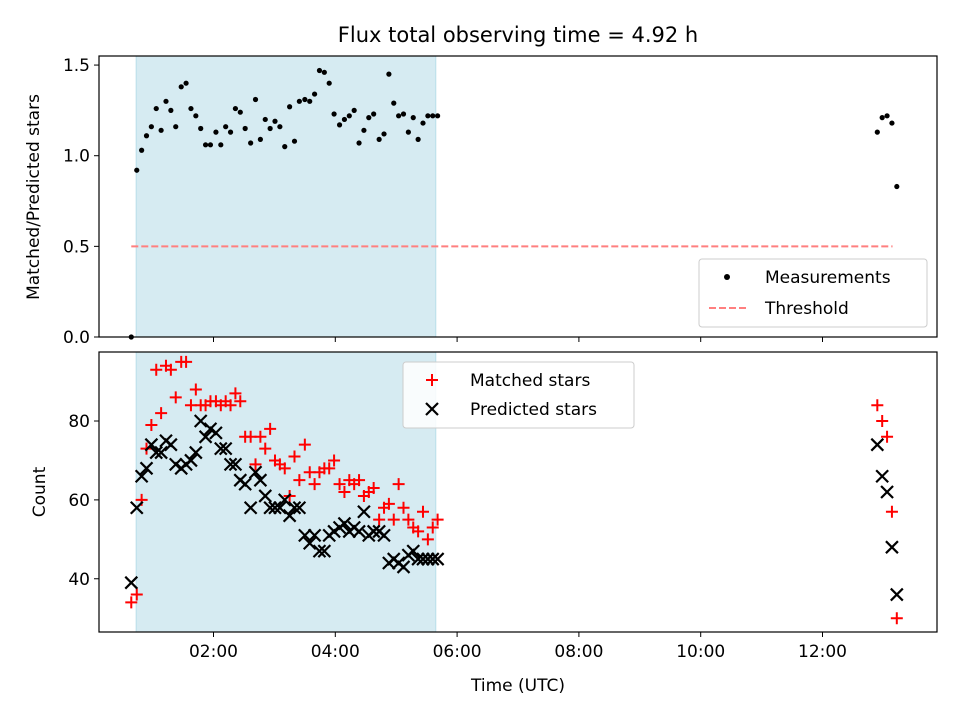 This screenshot has height=720, width=960. What do you see at coordinates (76, 157) in the screenshot?
I see `top-y-tick-label: 1.0` at bounding box center [76, 157].